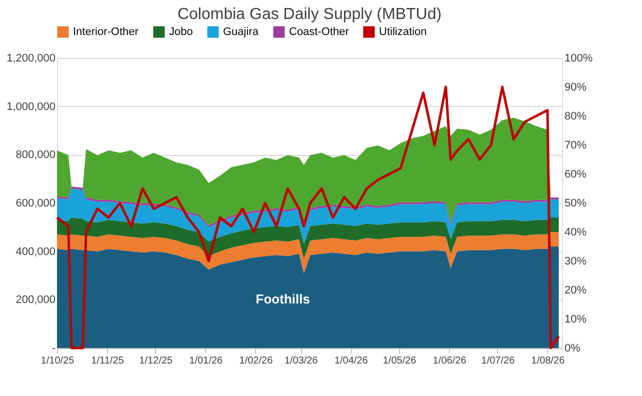  I want to click on x-tick-label: 1/12/25, so click(156, 361).